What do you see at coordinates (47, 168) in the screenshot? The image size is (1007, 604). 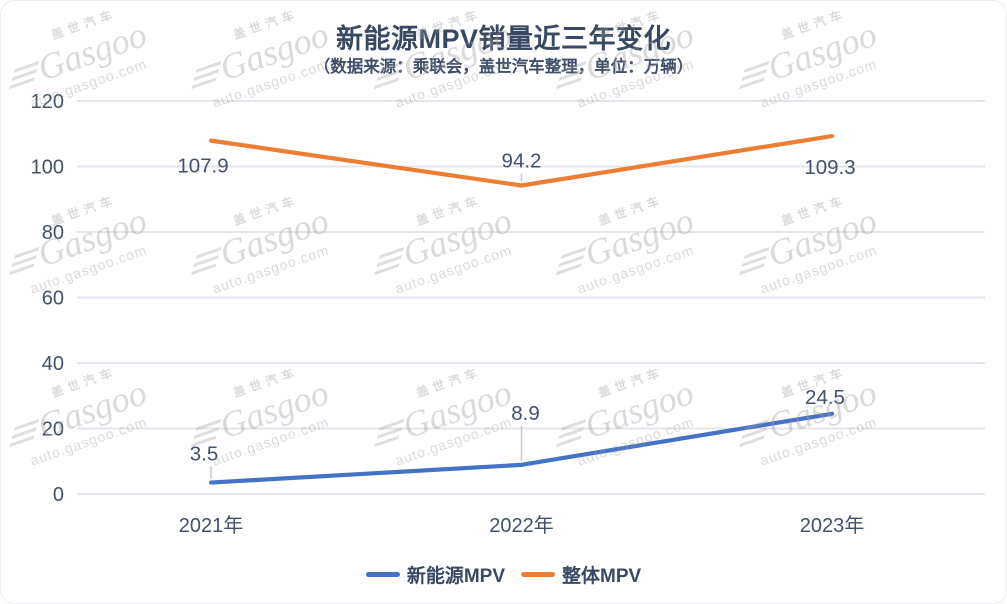 I see `y-tick-label: 100` at bounding box center [47, 168].